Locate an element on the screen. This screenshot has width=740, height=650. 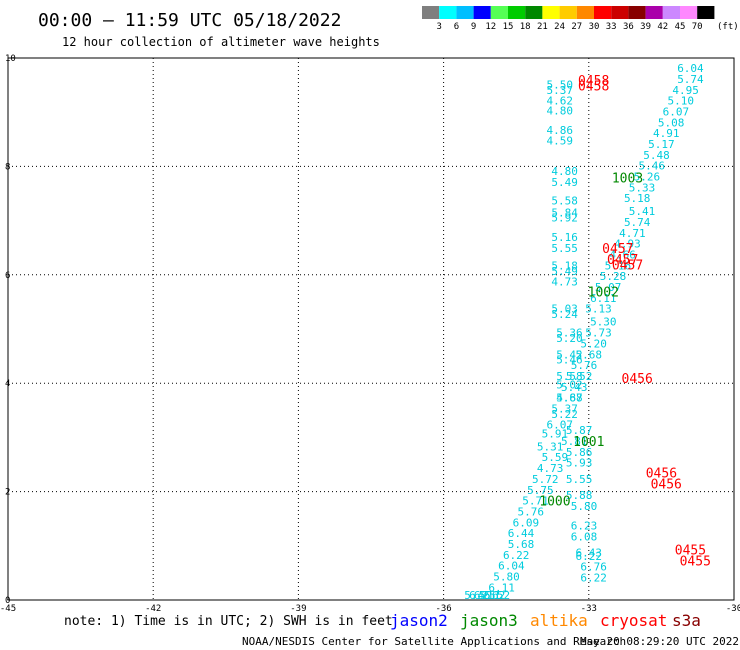
colorbar-label: 27 is located at coordinates (576, 27).